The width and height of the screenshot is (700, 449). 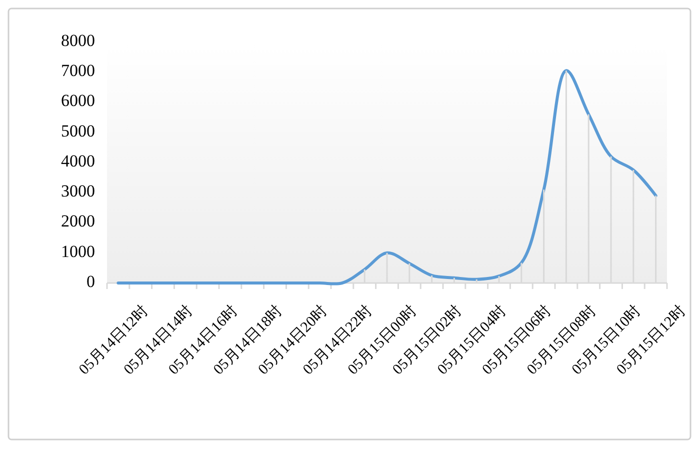 What do you see at coordinates (78, 160) in the screenshot?
I see `y-tick-label: 4000` at bounding box center [78, 160].